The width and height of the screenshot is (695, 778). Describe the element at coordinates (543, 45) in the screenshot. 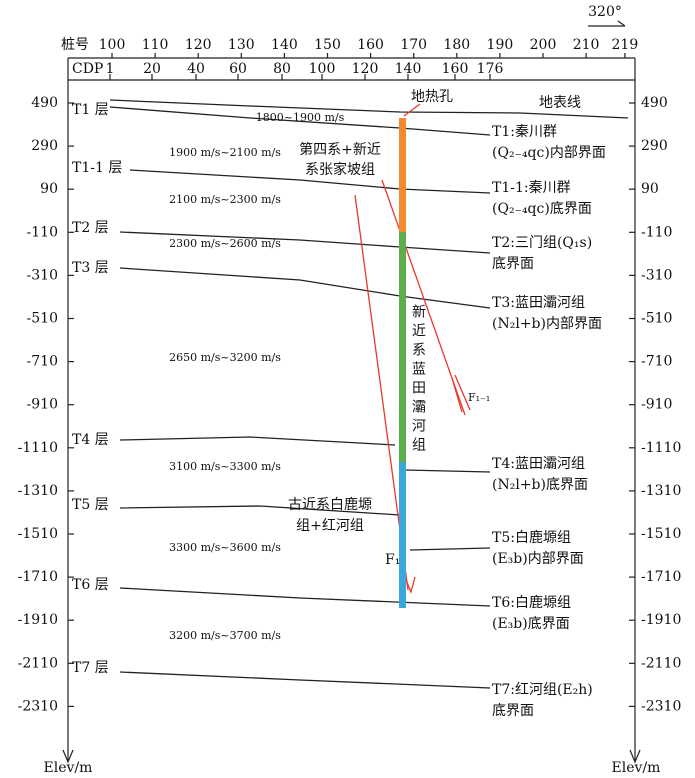

I see `station-label: 200` at that location.